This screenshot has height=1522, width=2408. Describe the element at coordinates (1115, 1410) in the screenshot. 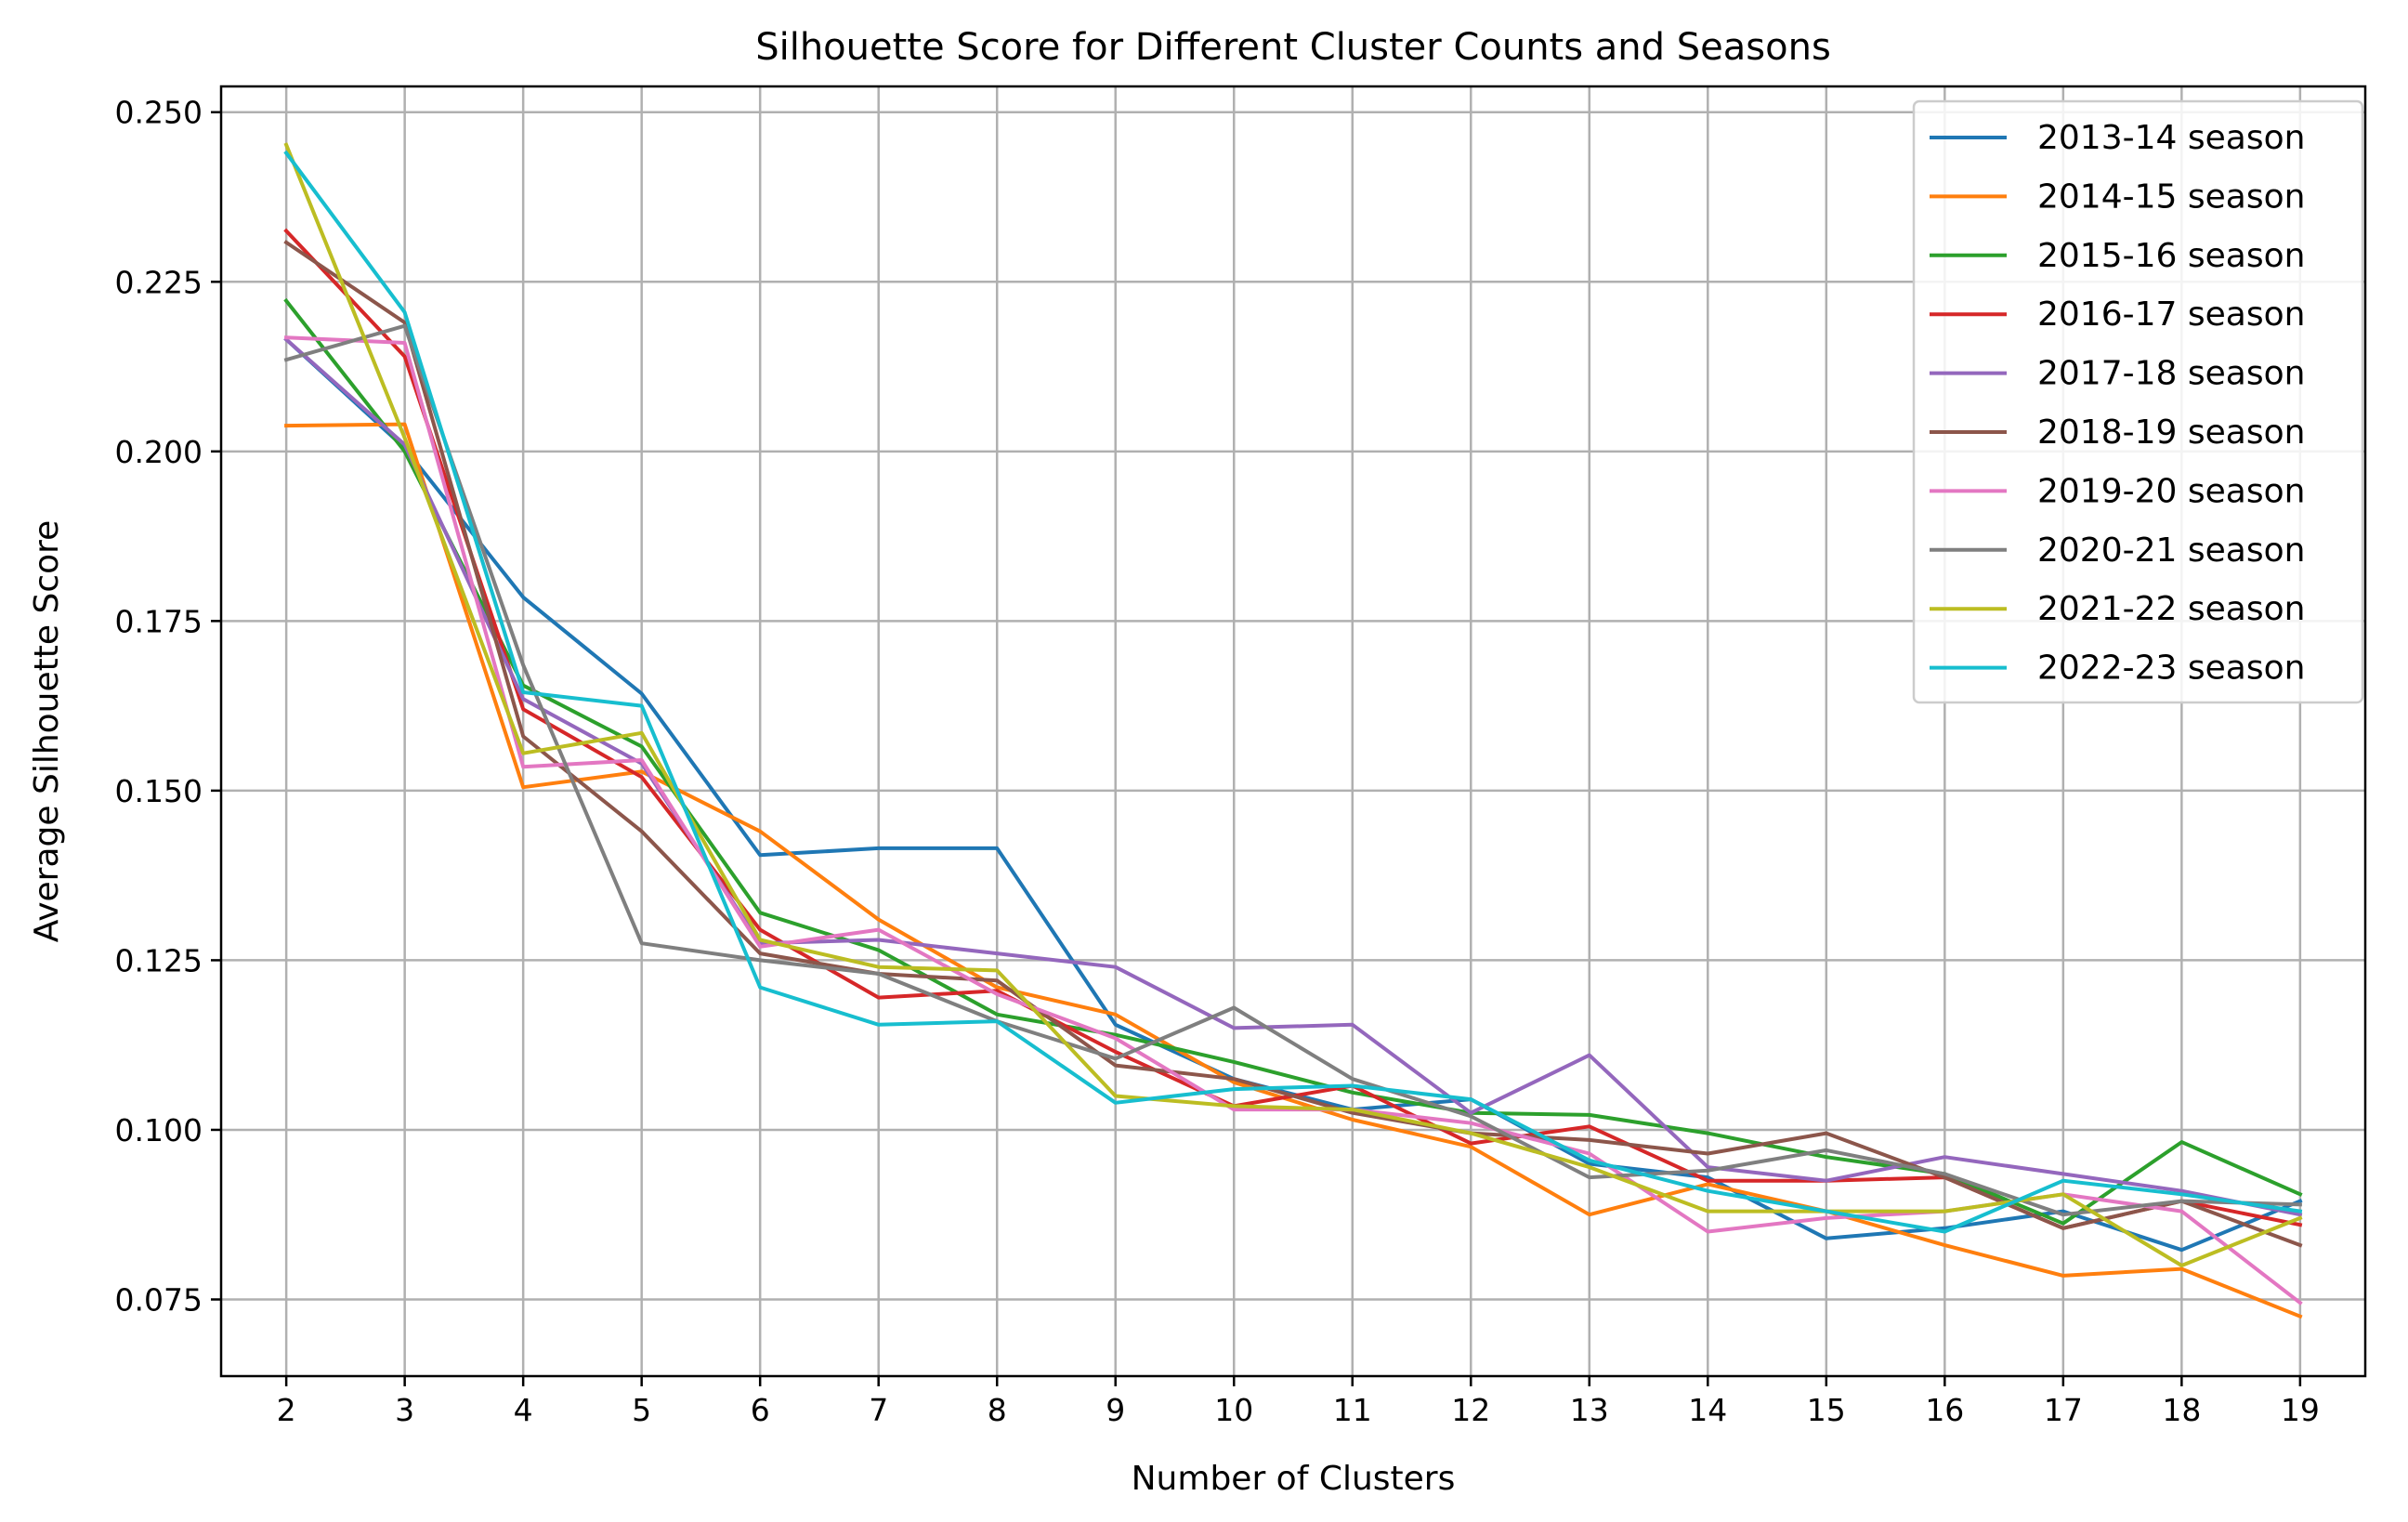

I see `x-tick-label: 9` at that location.